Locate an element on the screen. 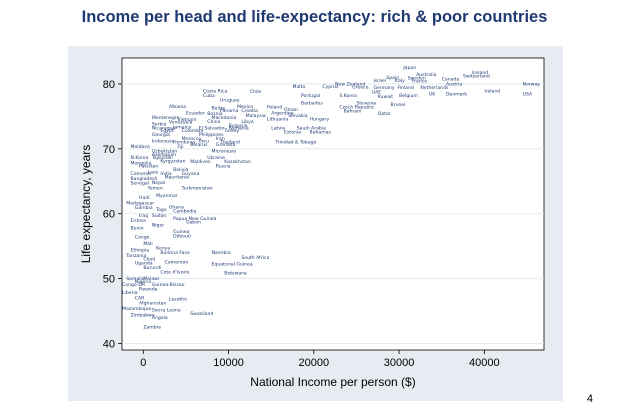 Image resolution: width=629 pixels, height=411 pixels. data-point-label: Papua New Guinea is located at coordinates (194, 219).